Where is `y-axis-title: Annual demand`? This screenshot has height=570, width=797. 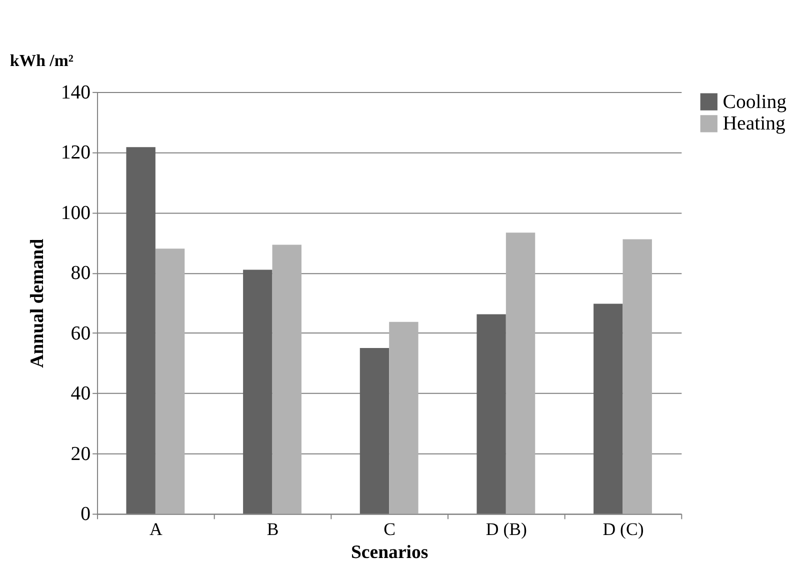
y-axis-title: Annual demand is located at coordinates (37, 303).